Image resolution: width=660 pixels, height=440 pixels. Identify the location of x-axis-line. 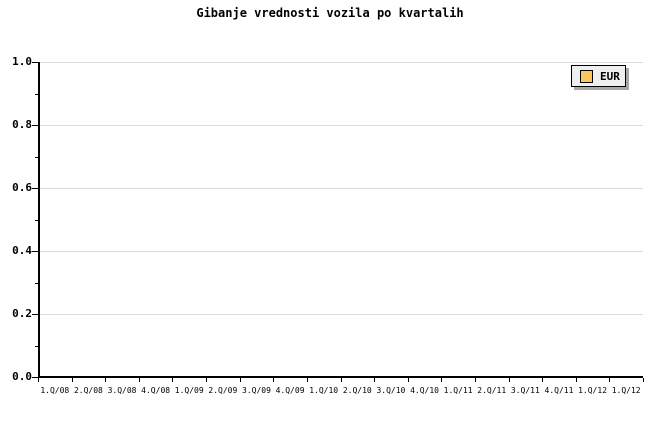
(340, 377).